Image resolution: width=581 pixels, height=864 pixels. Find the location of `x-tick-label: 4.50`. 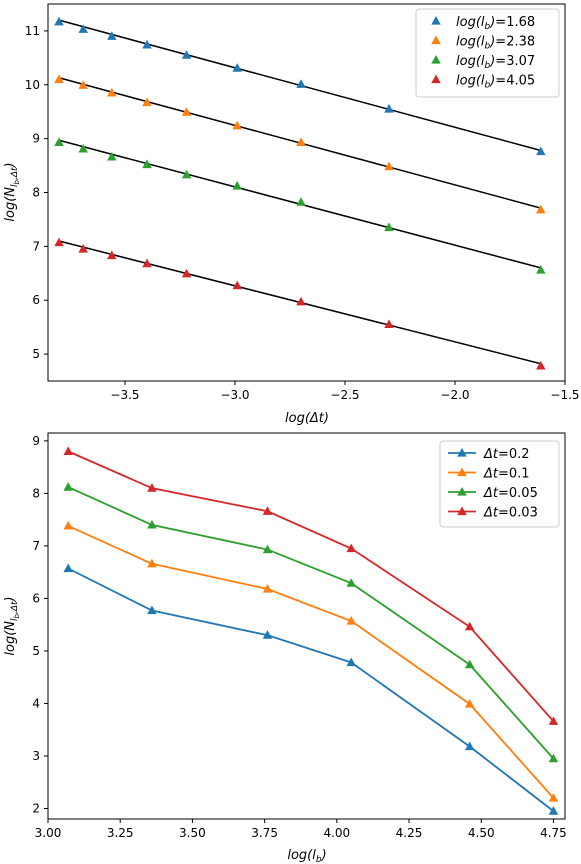

x-tick-label: 4.50 is located at coordinates (481, 833).